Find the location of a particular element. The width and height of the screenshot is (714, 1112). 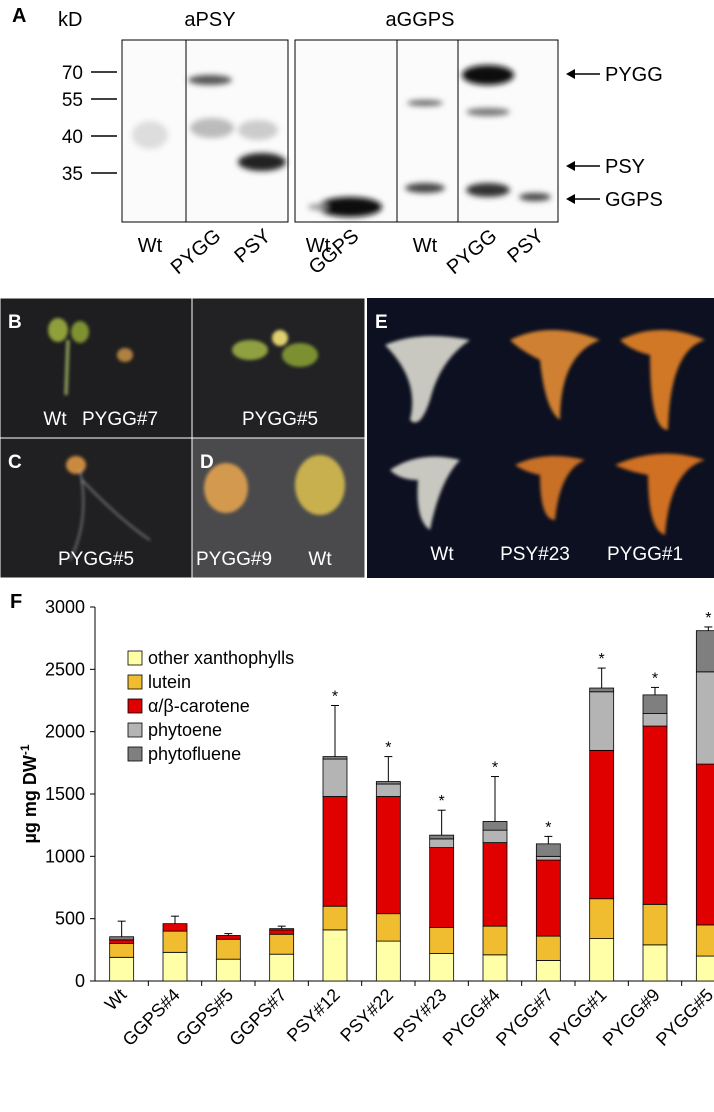

lane-label: PSY is located at coordinates (525, 246).